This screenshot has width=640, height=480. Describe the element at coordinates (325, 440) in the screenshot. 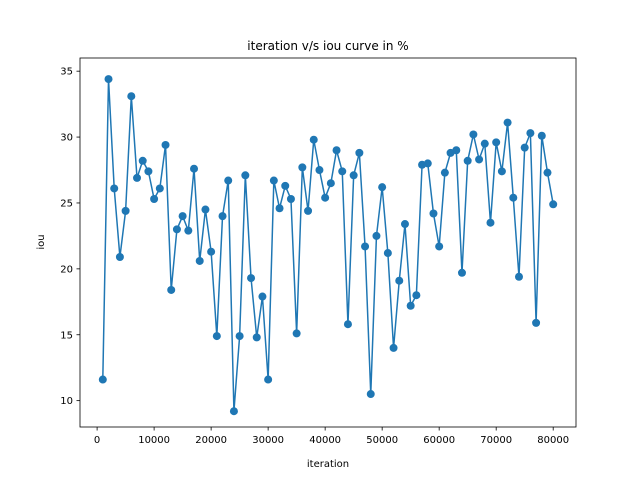

I see `x-tick-label: 40000` at that location.